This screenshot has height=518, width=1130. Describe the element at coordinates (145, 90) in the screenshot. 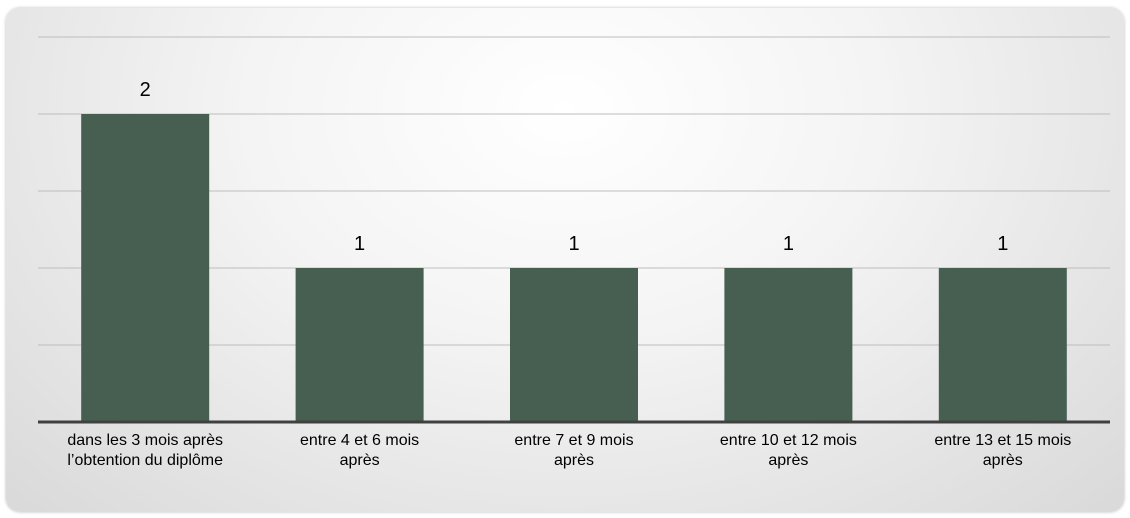

I see `value-label: 2` at that location.